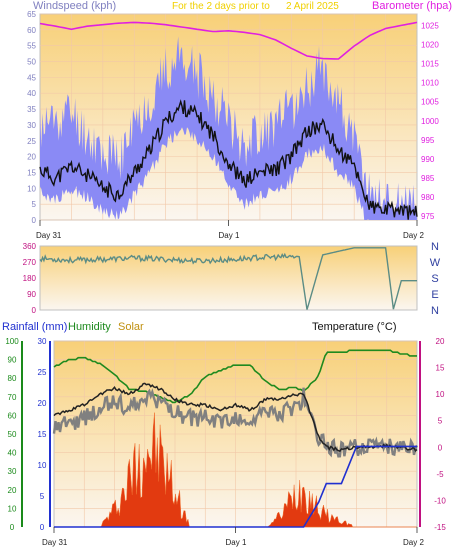 This screenshot has width=458, height=554. I want to click on wind-direction-line, so click(228, 278).